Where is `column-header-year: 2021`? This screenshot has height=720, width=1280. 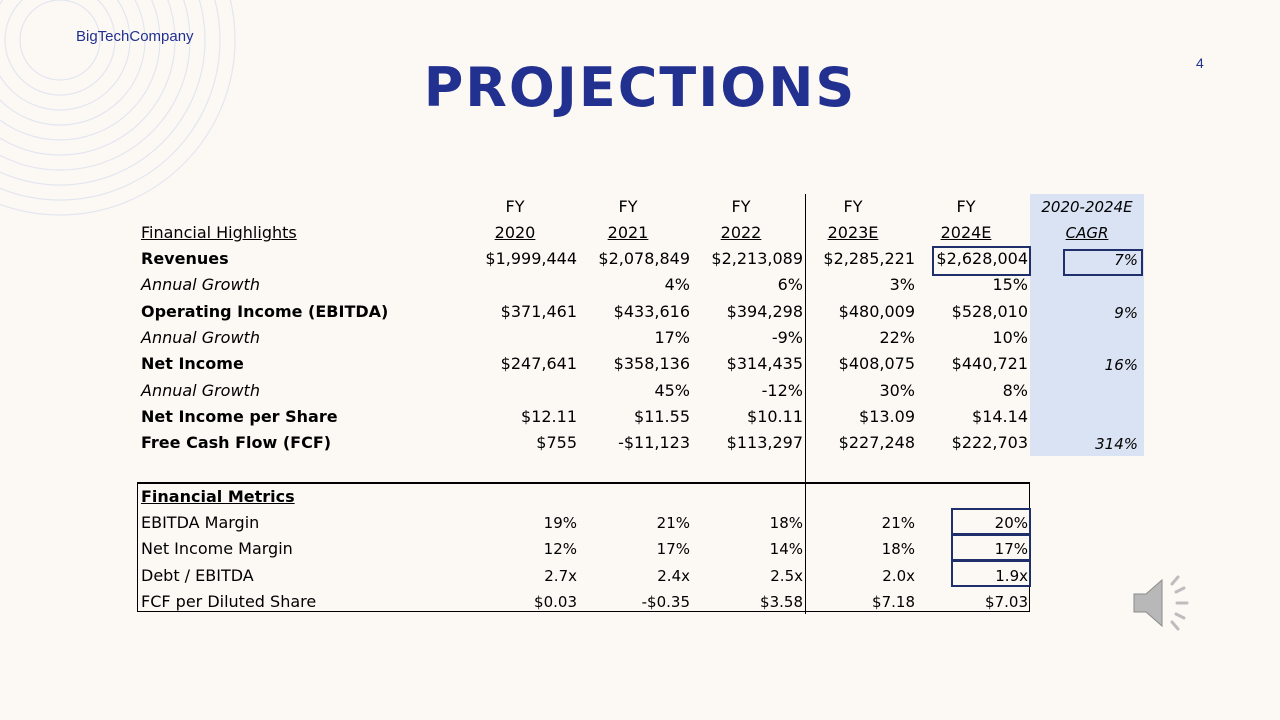
column-header-year: 2021 is located at coordinates (628, 232).